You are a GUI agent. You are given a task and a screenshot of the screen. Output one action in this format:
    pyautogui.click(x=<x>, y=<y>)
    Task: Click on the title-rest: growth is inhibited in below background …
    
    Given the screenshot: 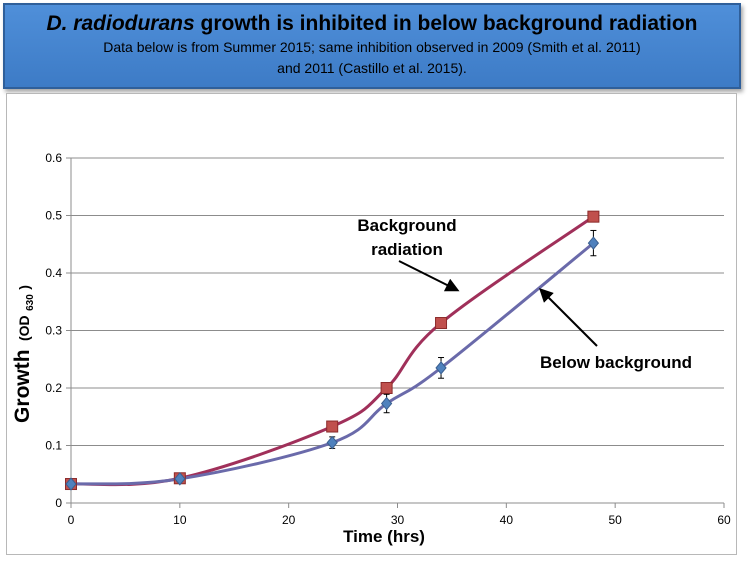 What is the action you would take?
    pyautogui.click(x=446, y=23)
    